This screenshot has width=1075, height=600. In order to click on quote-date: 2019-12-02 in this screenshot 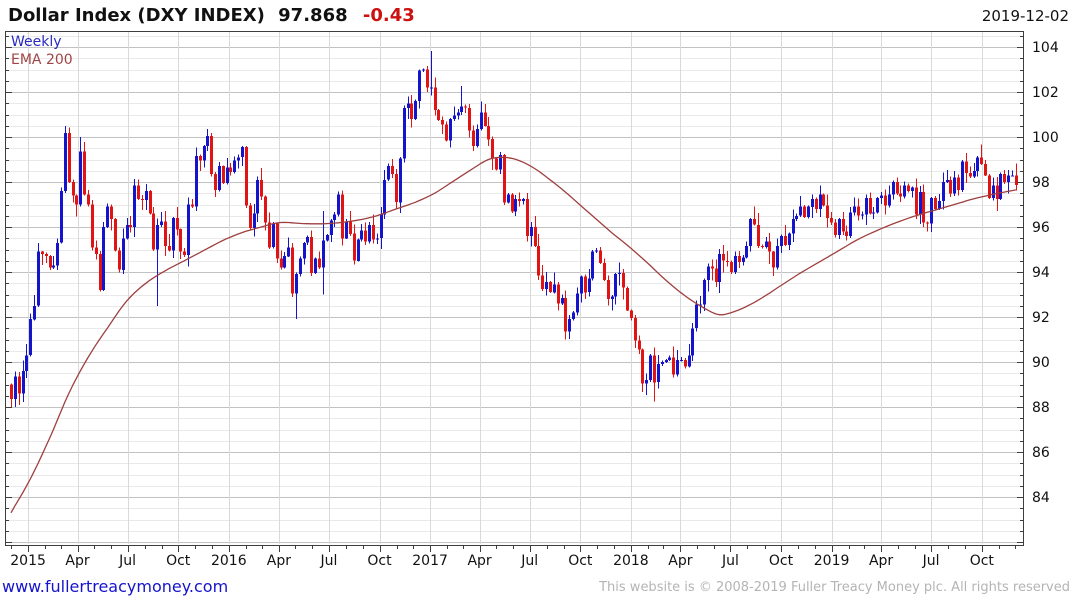, I will do `click(1025, 16)`.